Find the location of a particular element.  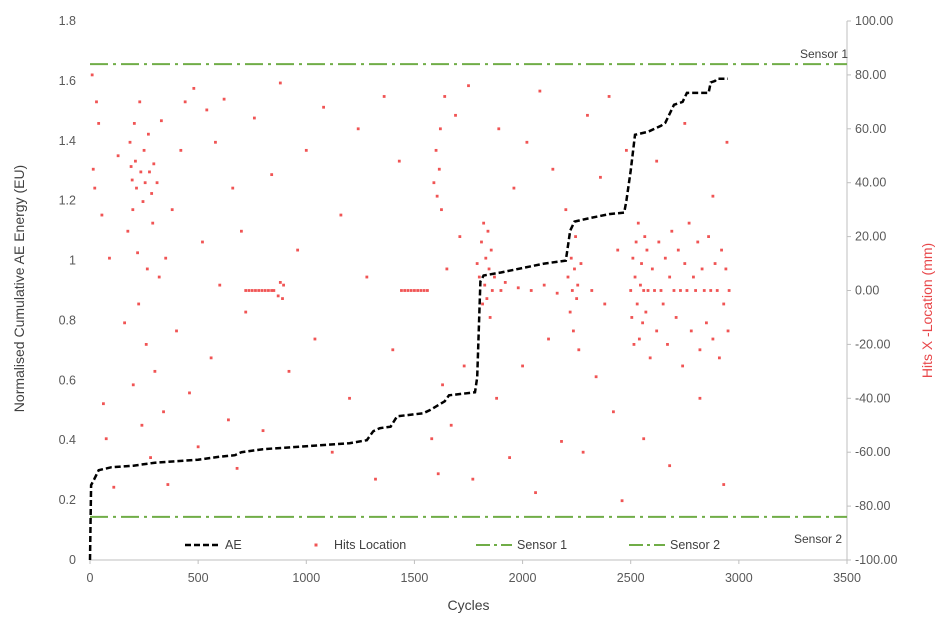

y2-tick-label: 20.00 is located at coordinates (870, 237).